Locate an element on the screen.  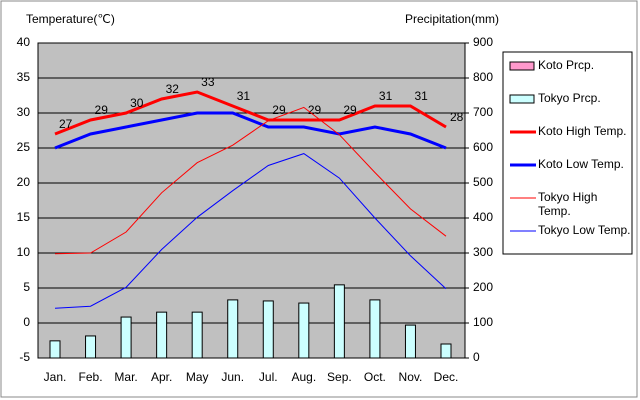
x-tick-label: Feb. is located at coordinates (91, 377).